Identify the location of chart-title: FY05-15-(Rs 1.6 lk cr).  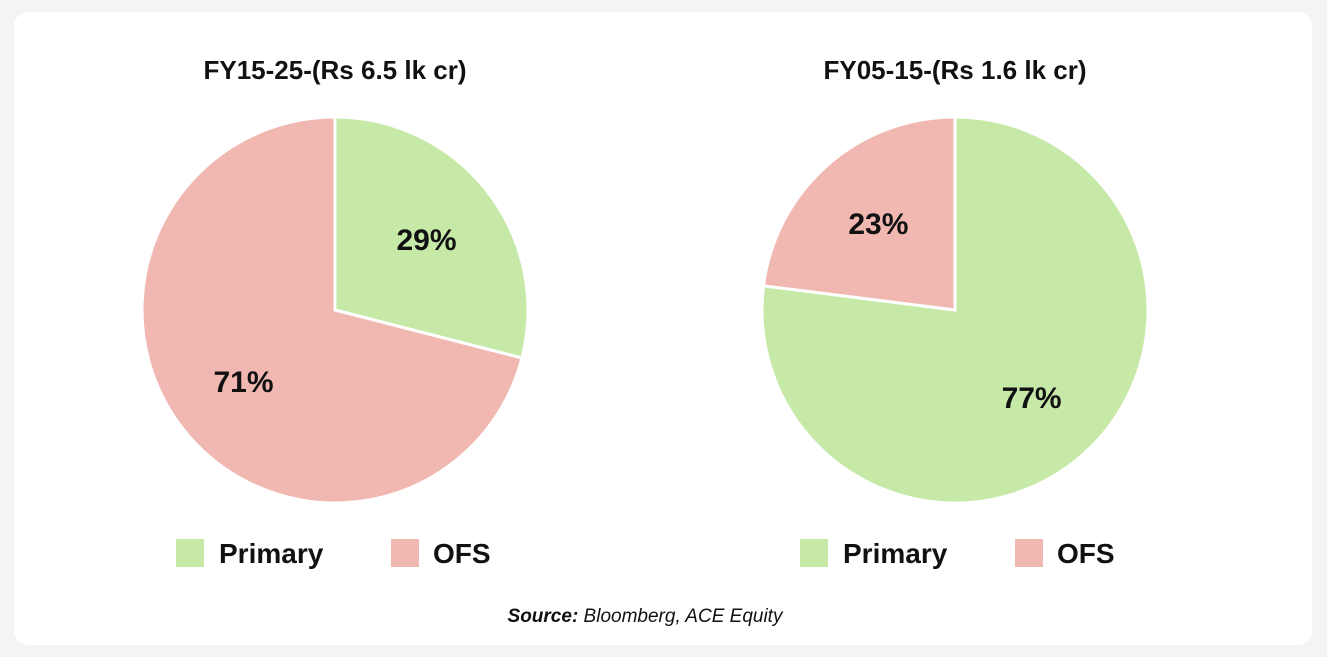
(954, 70).